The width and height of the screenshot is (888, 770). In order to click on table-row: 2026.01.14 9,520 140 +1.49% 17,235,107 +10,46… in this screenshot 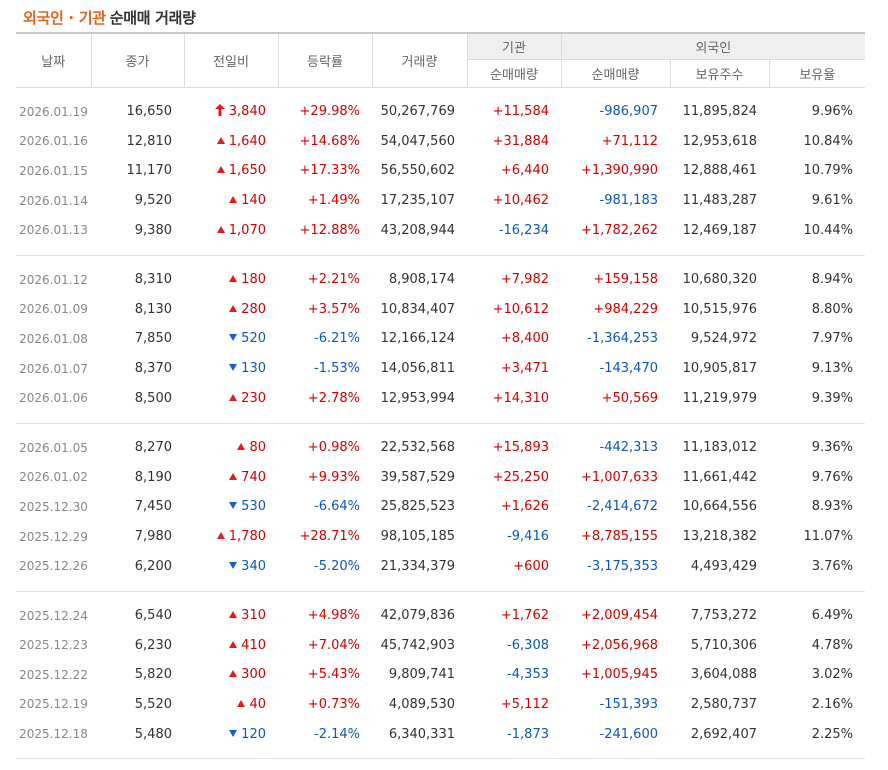, I will do `click(440, 201)`.